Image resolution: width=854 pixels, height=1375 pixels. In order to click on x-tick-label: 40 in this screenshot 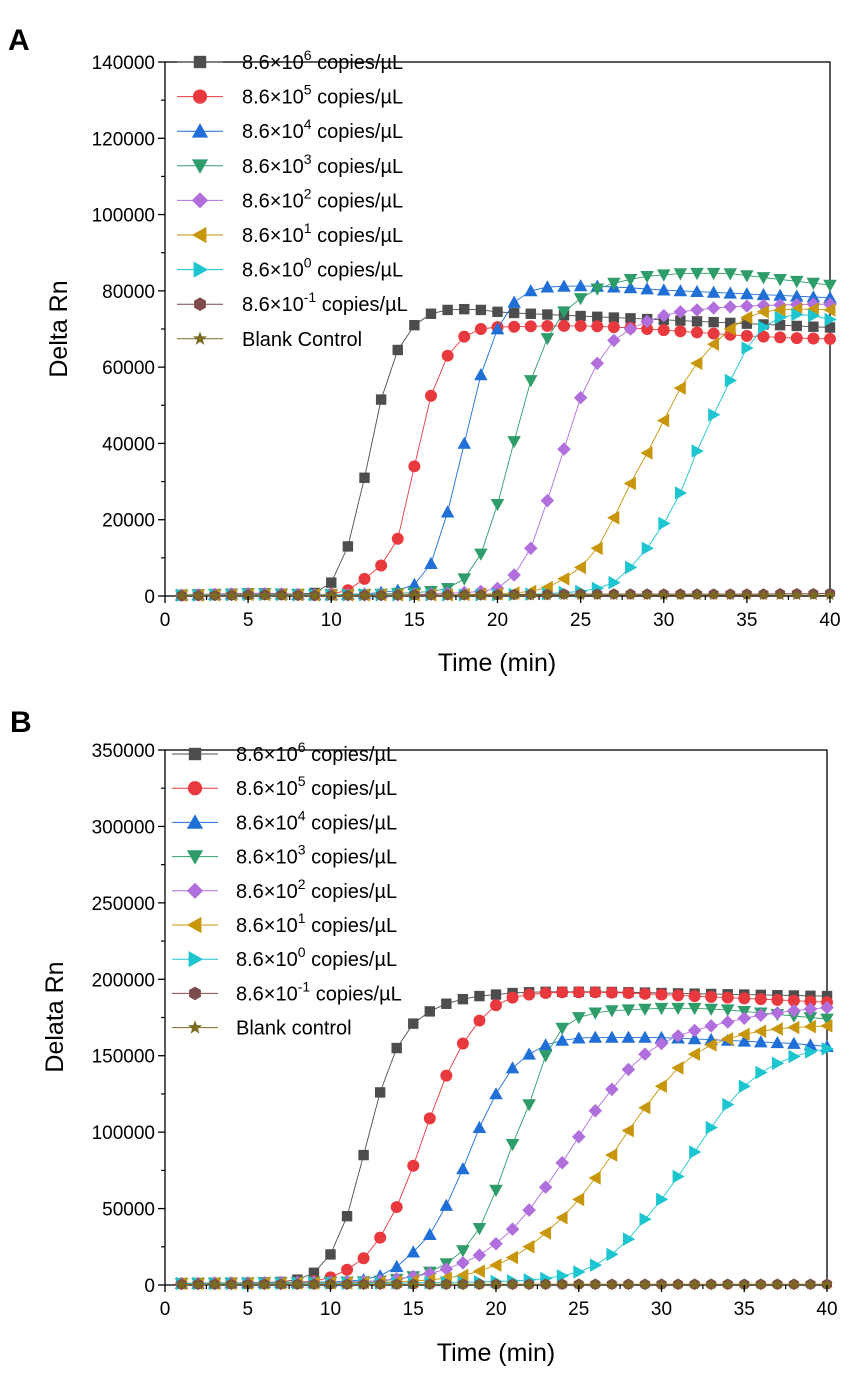, I will do `click(826, 1309)`.